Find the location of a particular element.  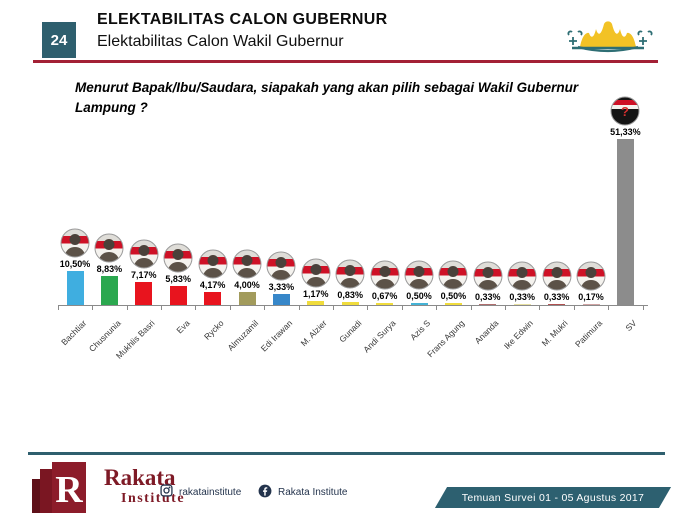

bar-value-label: 4,17% is located at coordinates (212, 284).